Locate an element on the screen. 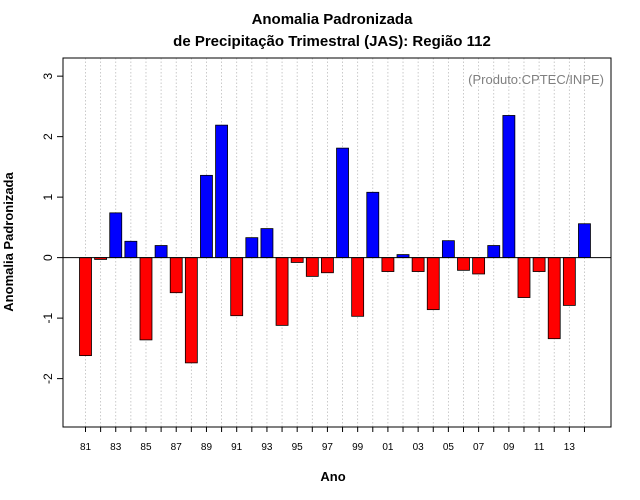  bar-2000 is located at coordinates (373, 225).